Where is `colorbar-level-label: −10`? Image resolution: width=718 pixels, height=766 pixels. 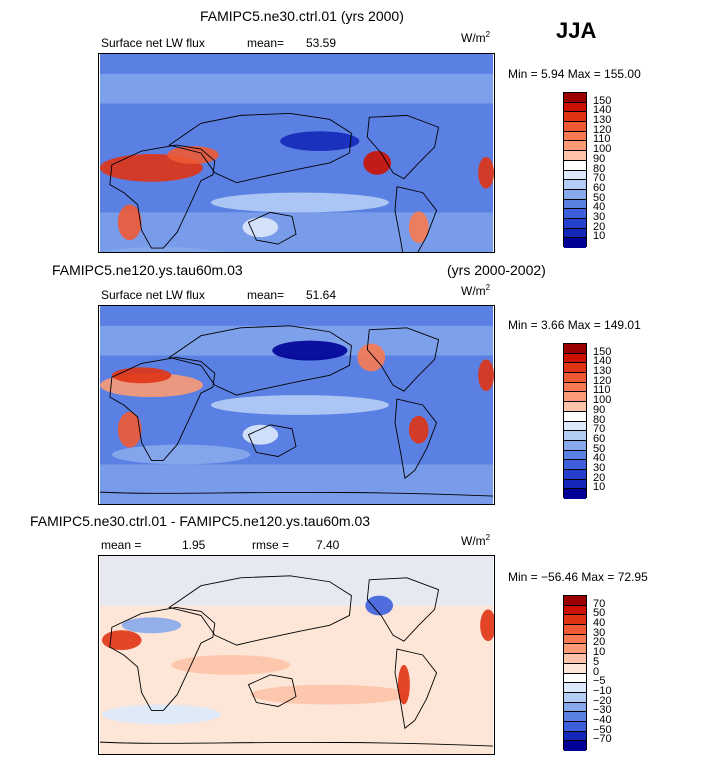 colorbar-level-label: −10 is located at coordinates (602, 690).